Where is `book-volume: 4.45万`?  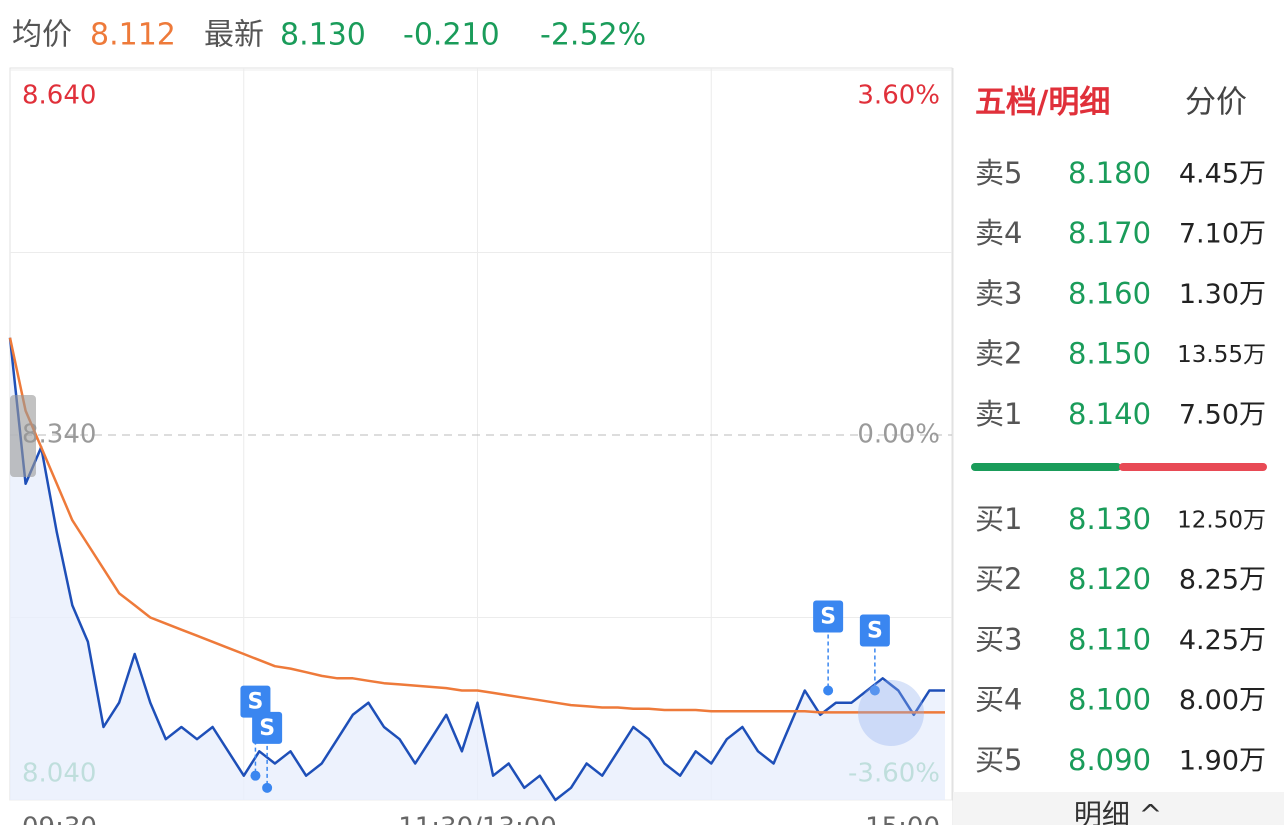 book-volume: 4.45万 is located at coordinates (1222, 174).